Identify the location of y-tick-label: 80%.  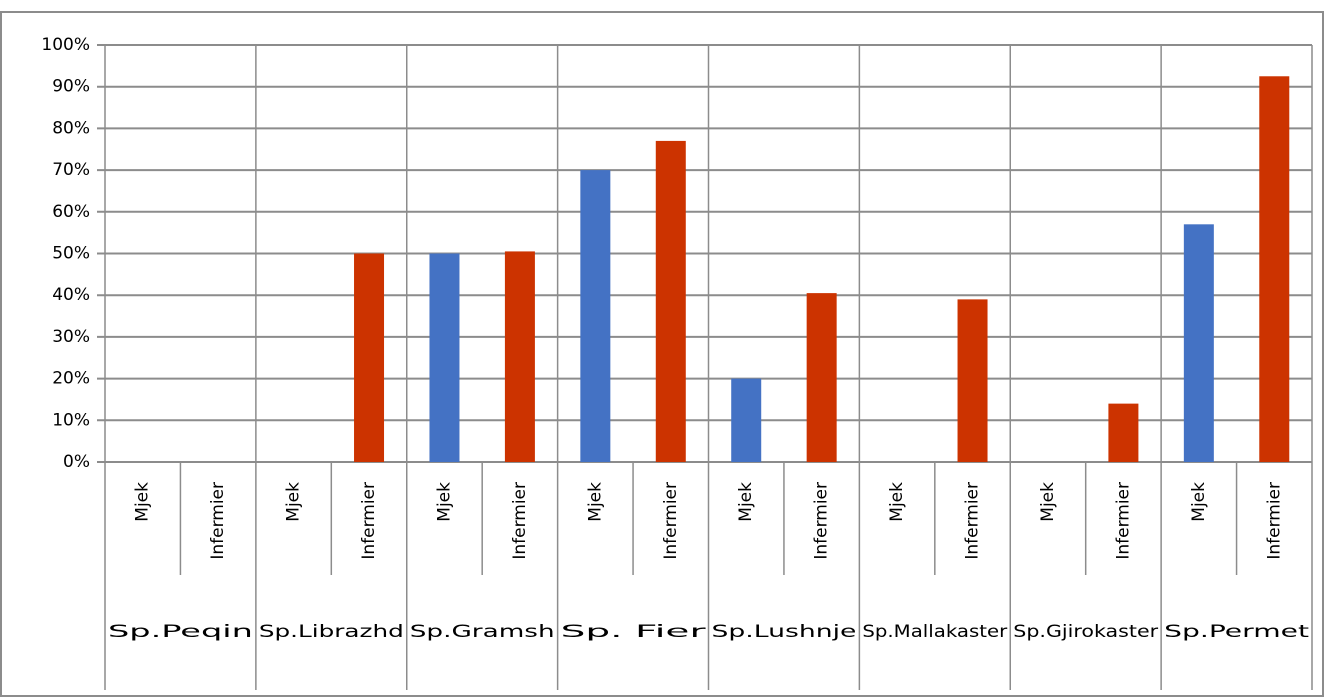
(71, 128).